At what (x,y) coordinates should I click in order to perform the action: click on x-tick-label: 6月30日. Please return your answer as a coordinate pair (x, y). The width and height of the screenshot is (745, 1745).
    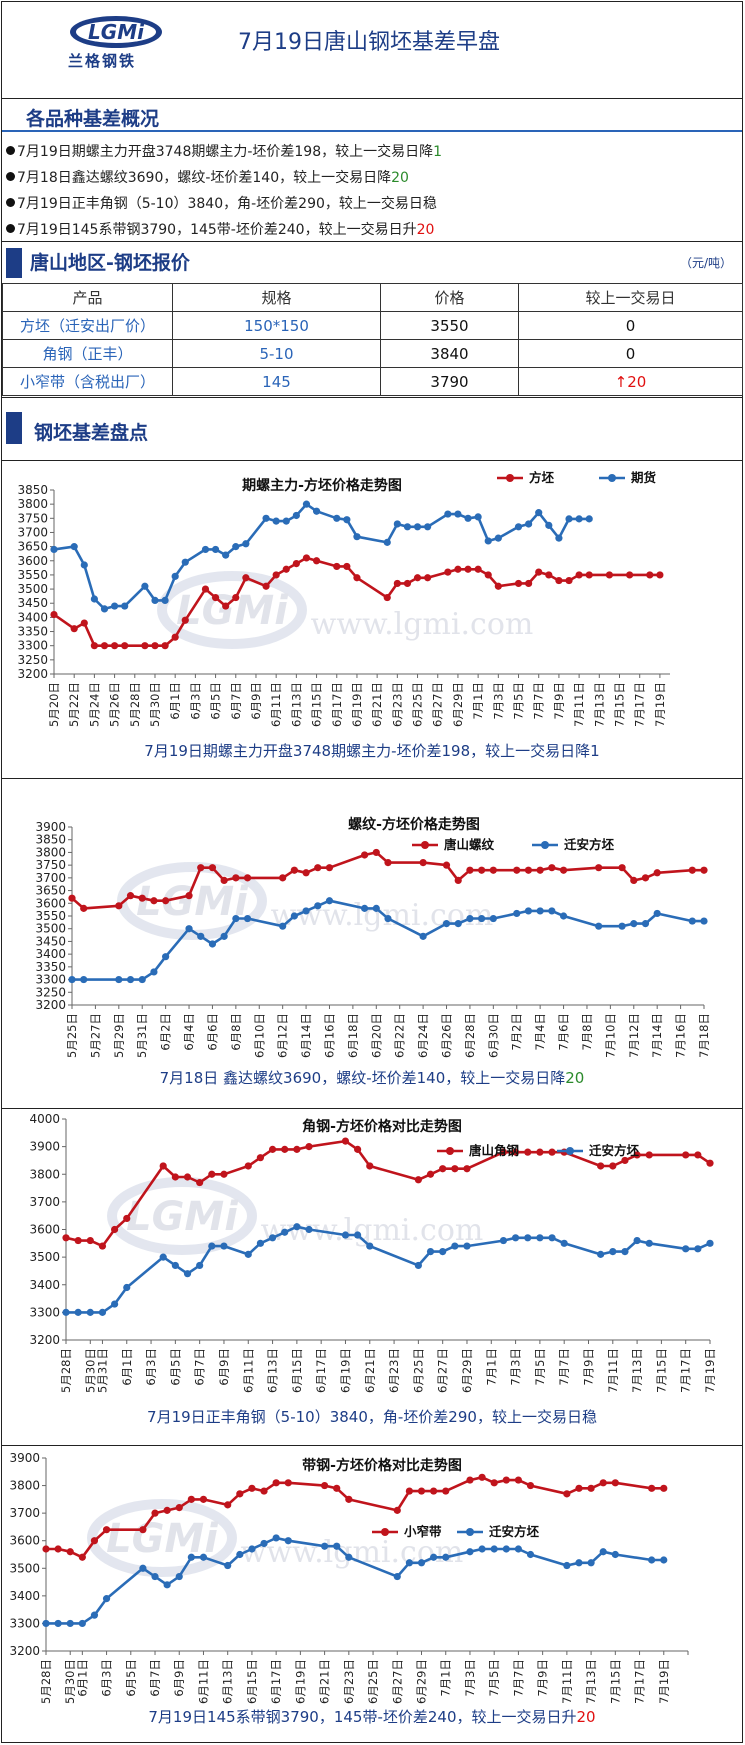
    Looking at the image, I should click on (493, 1035).